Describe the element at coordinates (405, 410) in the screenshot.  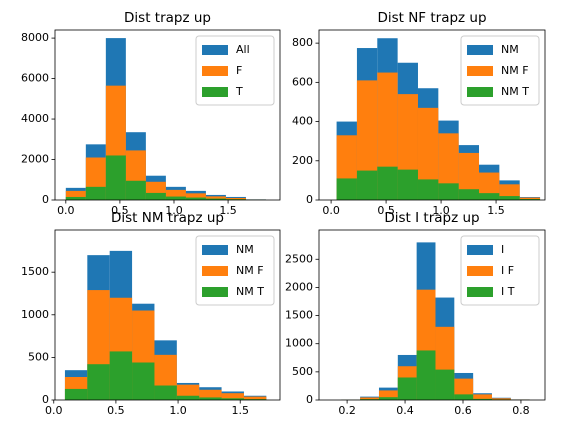
I see `x-tick-label: 0.4` at that location.